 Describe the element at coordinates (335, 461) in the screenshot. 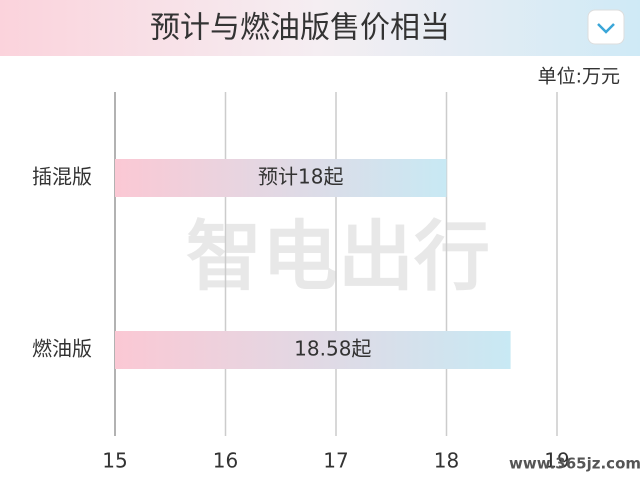

I see `x-tick-label: 17` at that location.